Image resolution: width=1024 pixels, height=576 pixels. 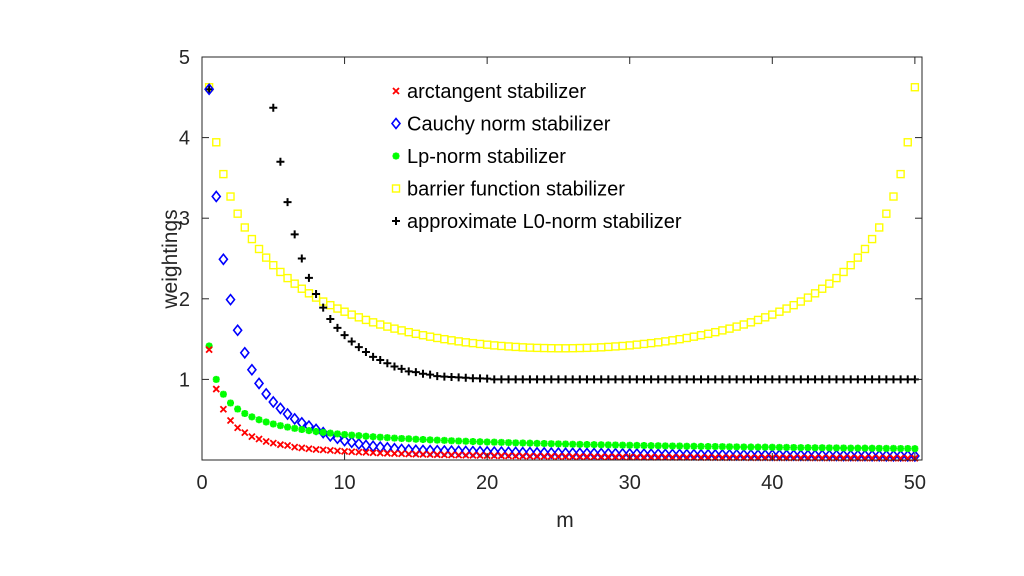 What do you see at coordinates (170, 259) in the screenshot?
I see `y-axis-label: weightings` at bounding box center [170, 259].